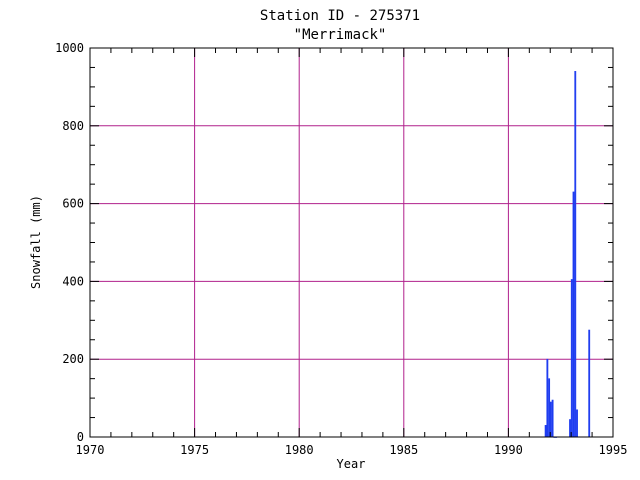  Describe the element at coordinates (36, 242) in the screenshot. I see `y-axis-label: Snowfall (mm)` at that location.